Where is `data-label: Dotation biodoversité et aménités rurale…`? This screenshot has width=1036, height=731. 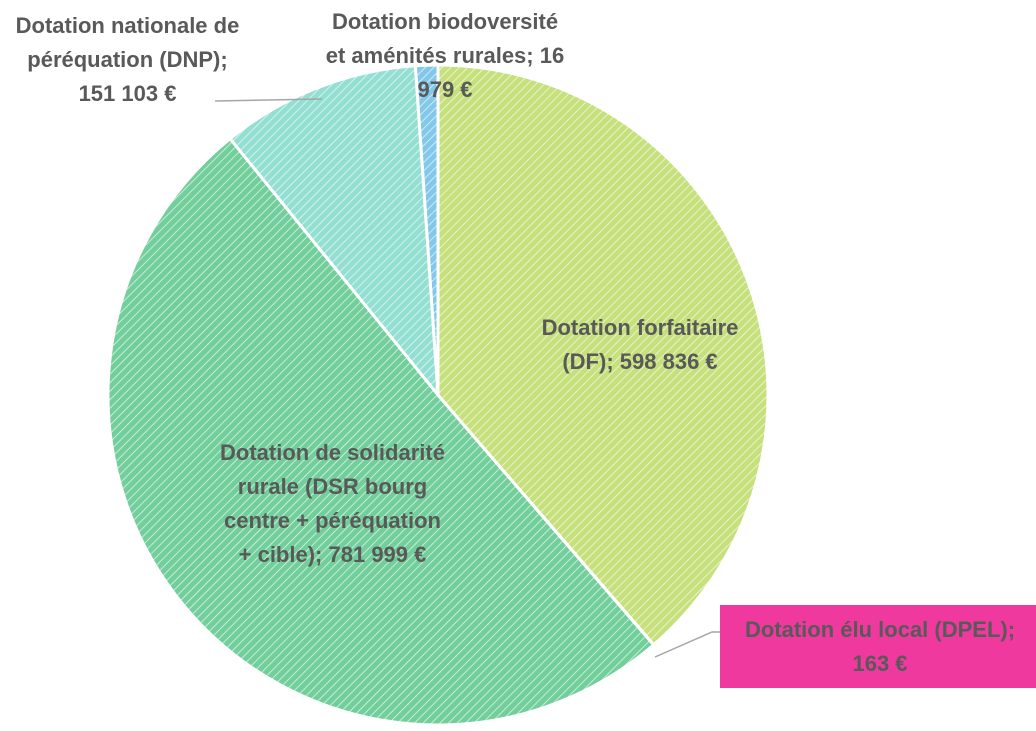 data-label: Dotation biodoversité et aménités rurale… is located at coordinates (445, 56).